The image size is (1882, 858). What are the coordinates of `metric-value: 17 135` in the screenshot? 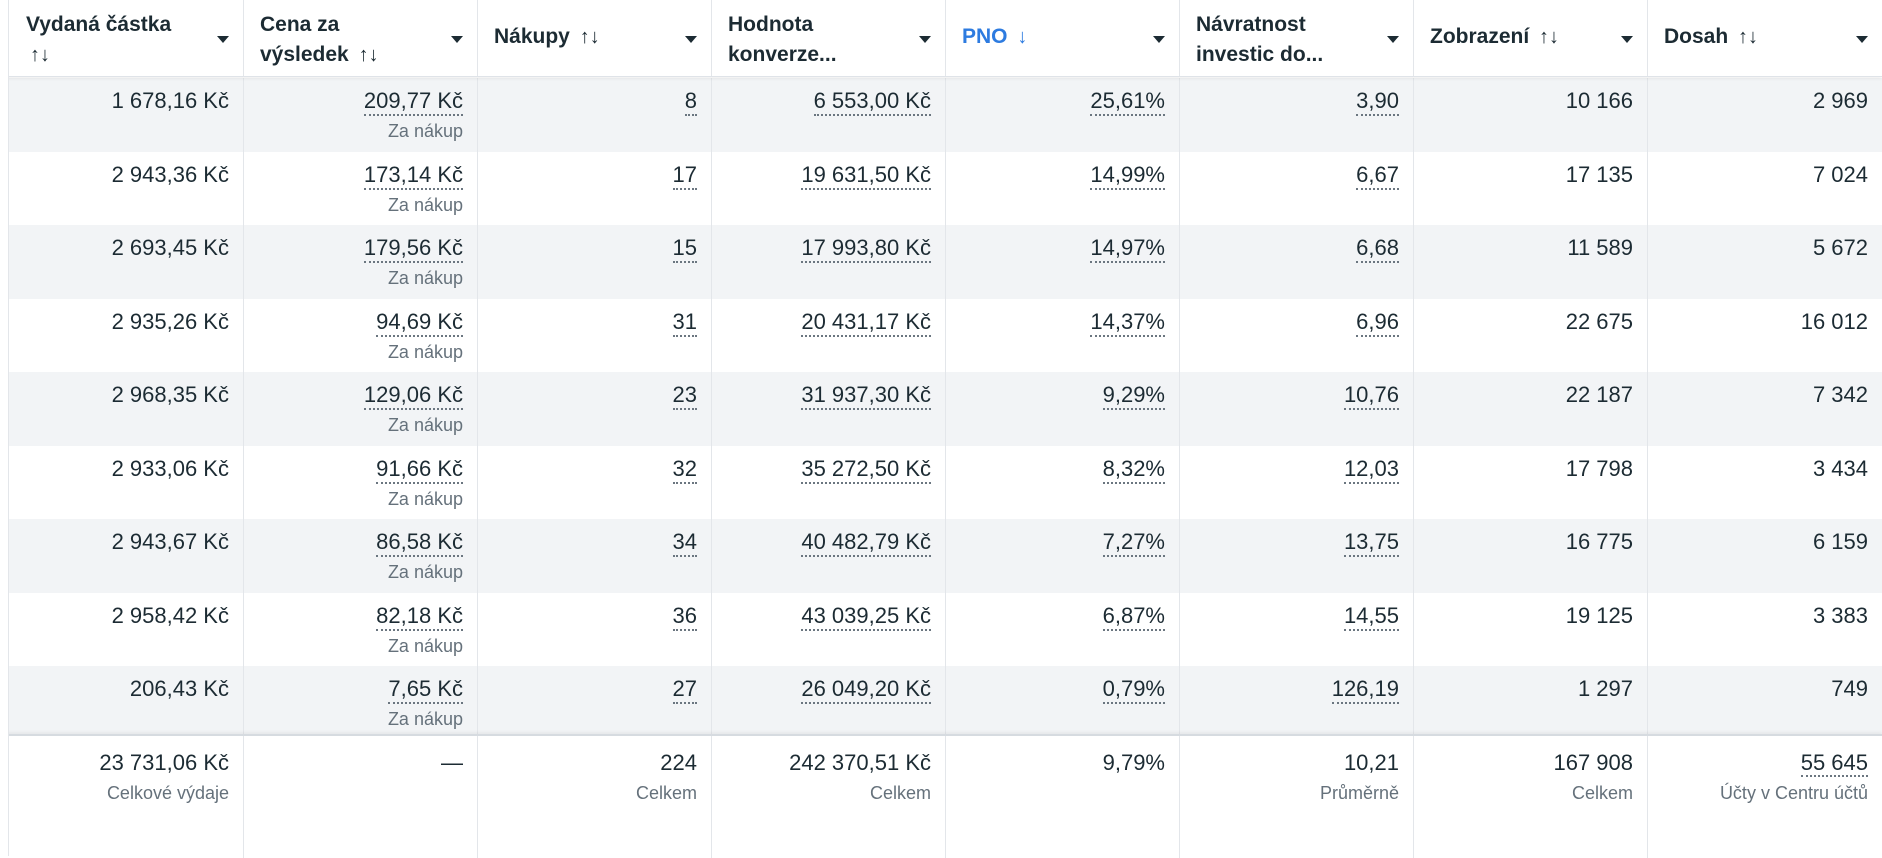 It's located at (1599, 174).